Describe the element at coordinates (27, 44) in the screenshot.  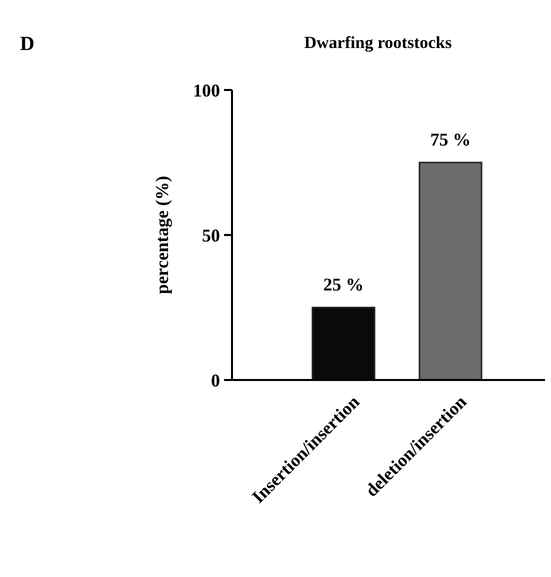
I see `text: D` at that location.